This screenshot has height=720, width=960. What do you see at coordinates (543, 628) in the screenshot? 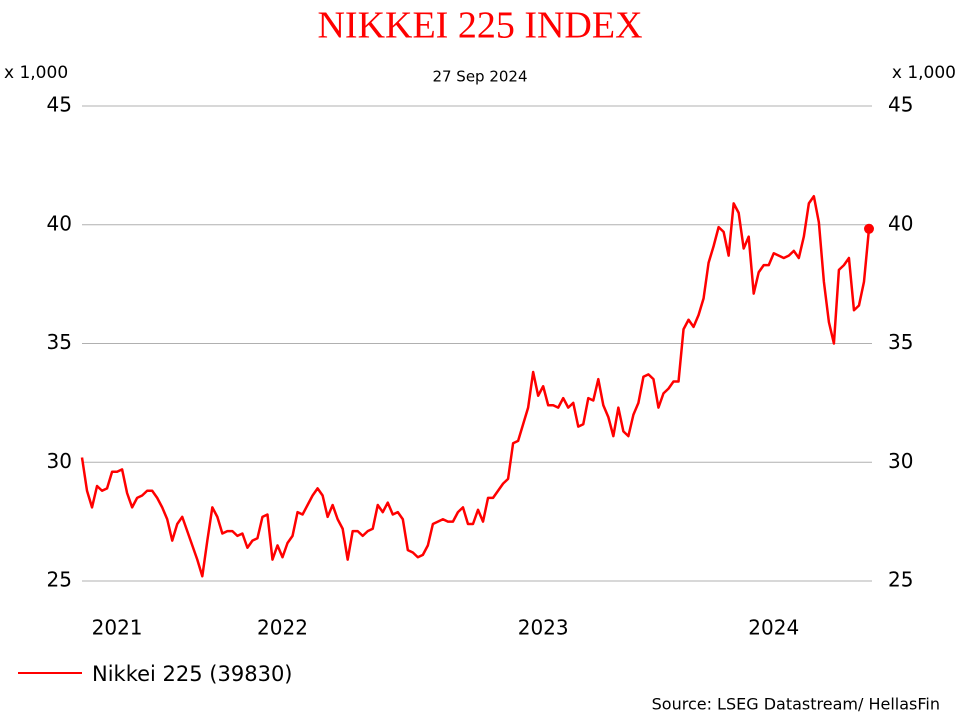
I see `x-tick-label: 2023` at bounding box center [543, 628].